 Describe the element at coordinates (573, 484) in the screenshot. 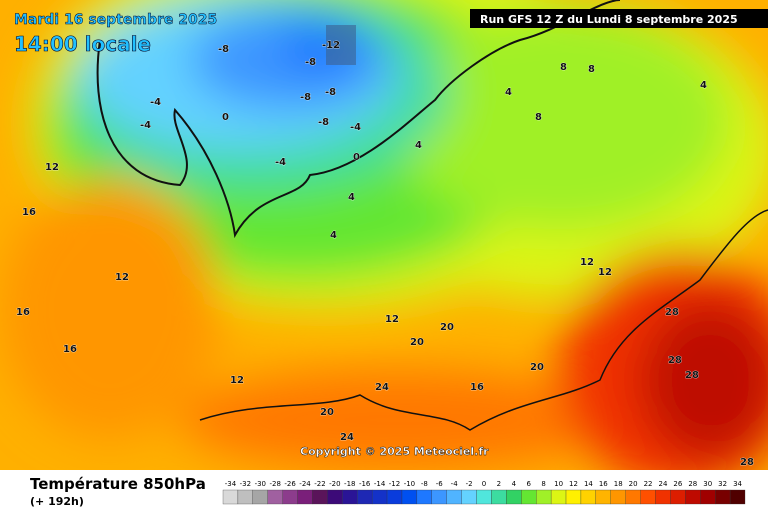

I see `colorbar-tick-label: 12` at that location.